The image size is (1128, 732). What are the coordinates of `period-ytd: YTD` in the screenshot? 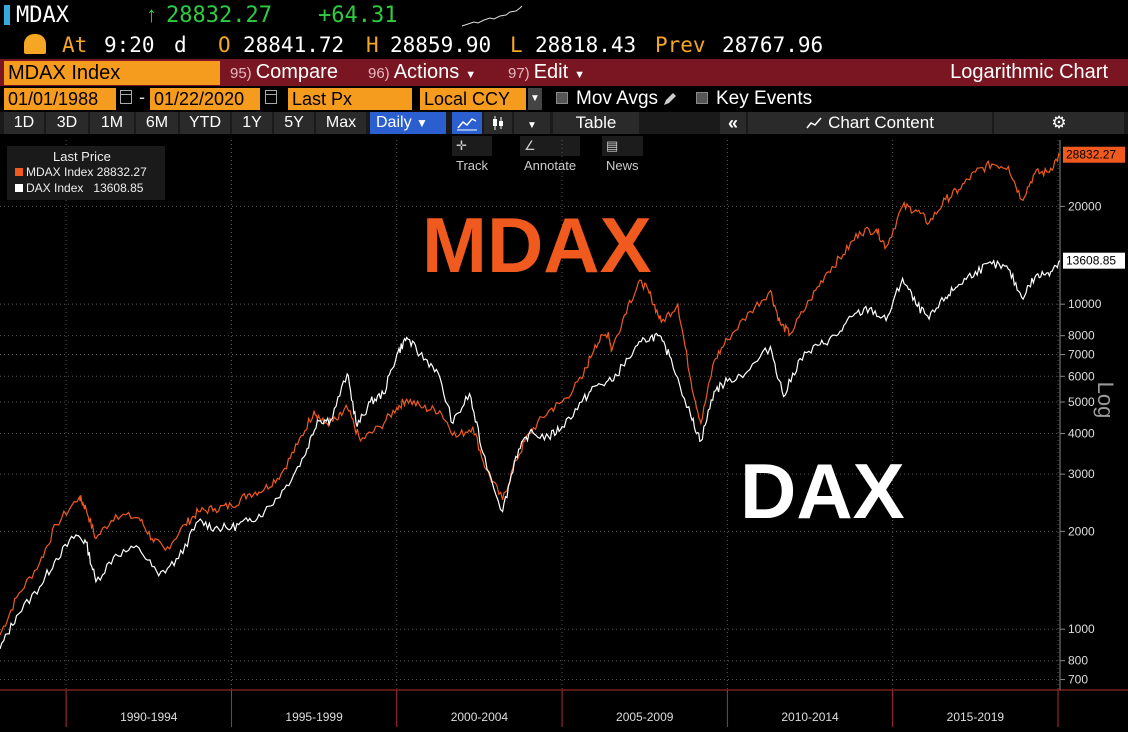 It's located at (205, 123).